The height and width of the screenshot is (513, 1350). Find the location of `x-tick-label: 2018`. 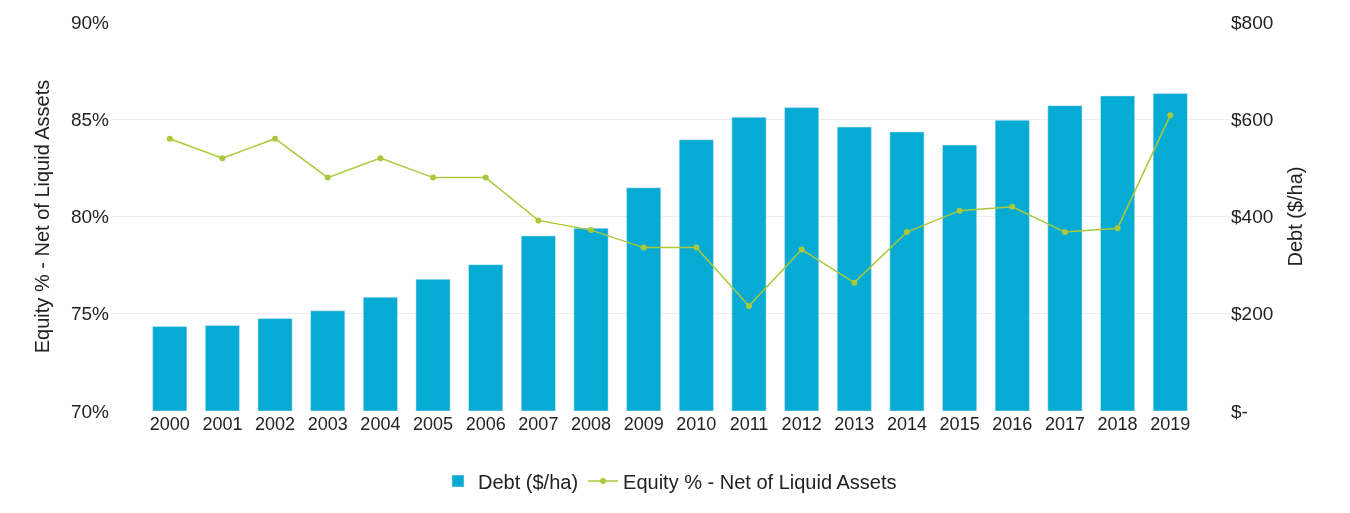

x-tick-label: 2018 is located at coordinates (1117, 424).